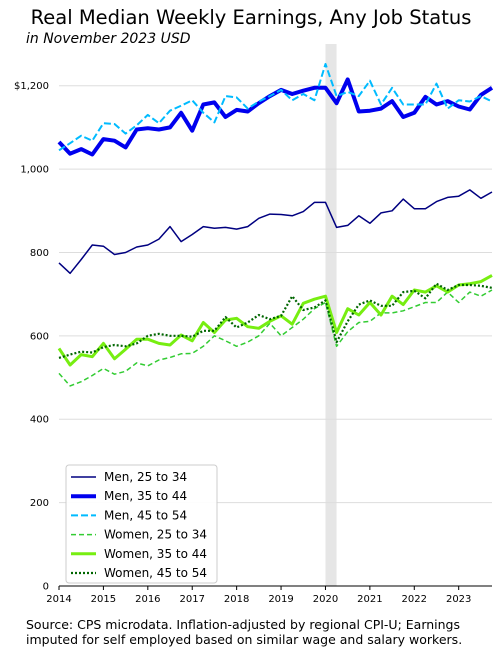 The height and width of the screenshot is (656, 502). Describe the element at coordinates (39, 336) in the screenshot. I see `y-tick-label: 600` at that location.